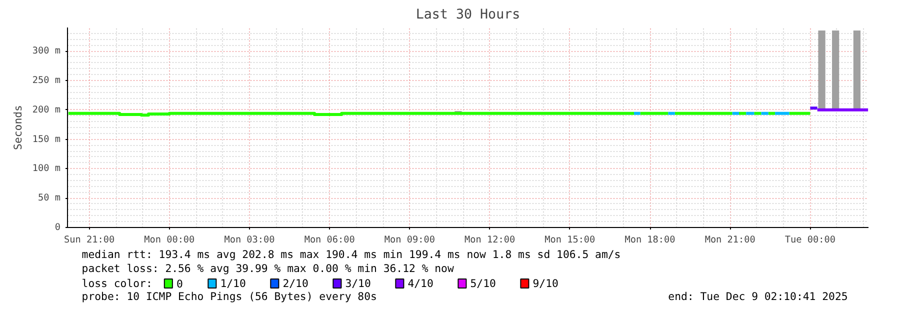 This screenshot has height=310, width=897. Describe the element at coordinates (650, 240) in the screenshot. I see `x-tick-label: Mon 18:00` at that location.